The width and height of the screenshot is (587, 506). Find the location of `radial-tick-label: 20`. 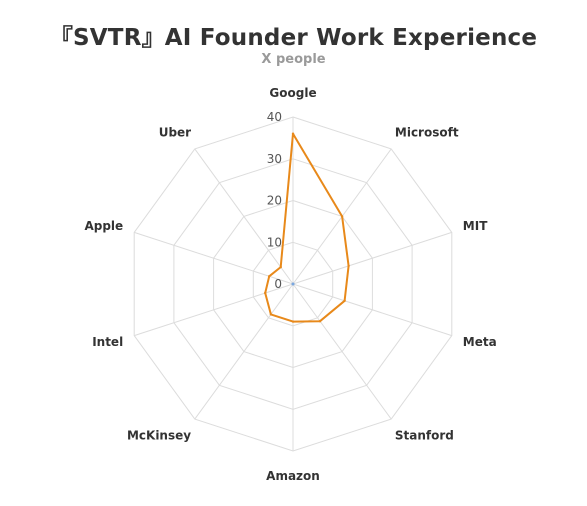

radial-tick-label: 20 is located at coordinates (274, 201).